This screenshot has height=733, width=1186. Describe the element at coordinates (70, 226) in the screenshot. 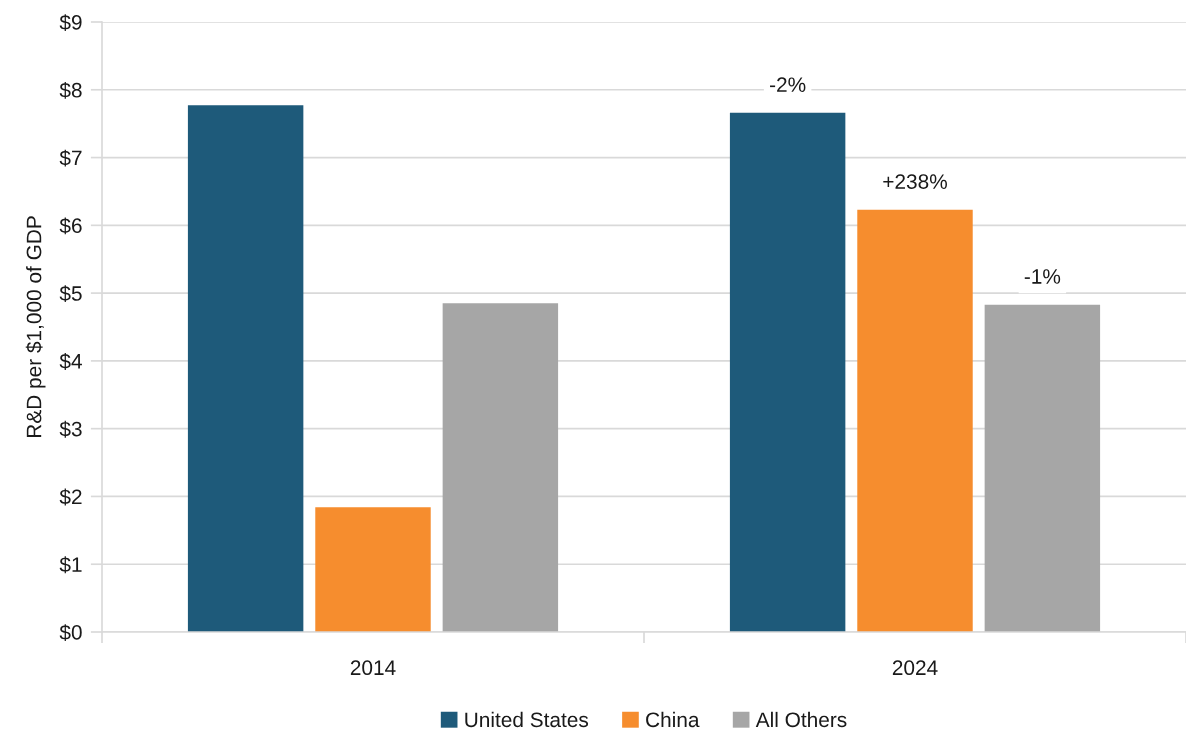

I see `y-tick-label: $6` at that location.